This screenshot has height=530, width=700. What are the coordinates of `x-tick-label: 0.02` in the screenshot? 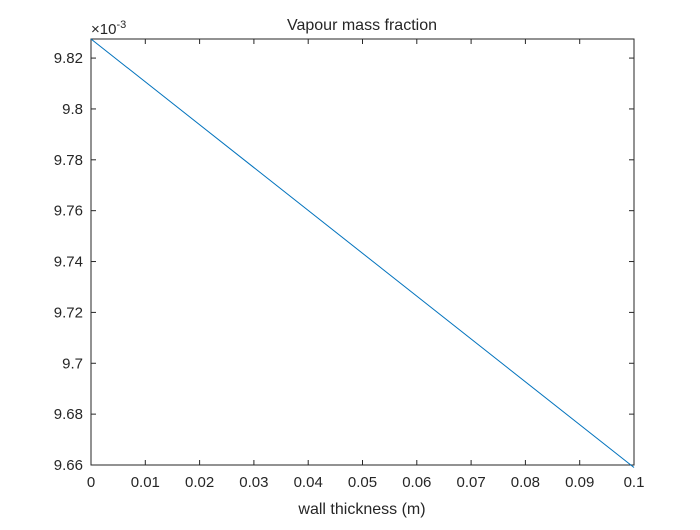 It's located at (199, 482).